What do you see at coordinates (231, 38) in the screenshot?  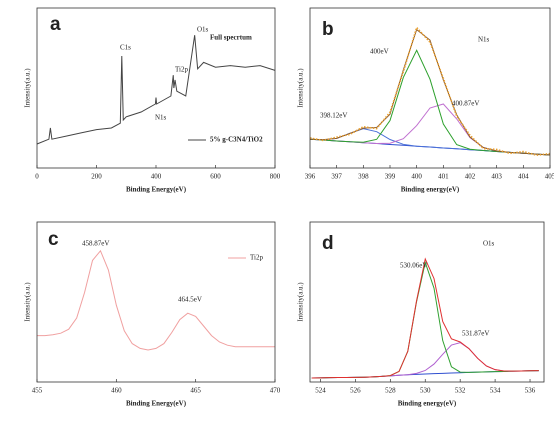 I see `annotation: Full specrtum` at bounding box center [231, 38].